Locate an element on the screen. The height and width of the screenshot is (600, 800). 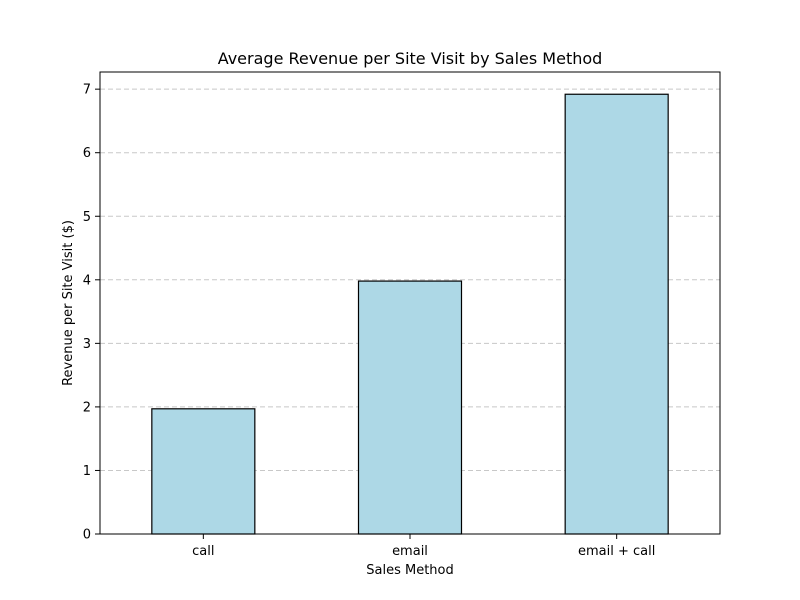
y-tick-label-6: 6 is located at coordinates (87, 153).